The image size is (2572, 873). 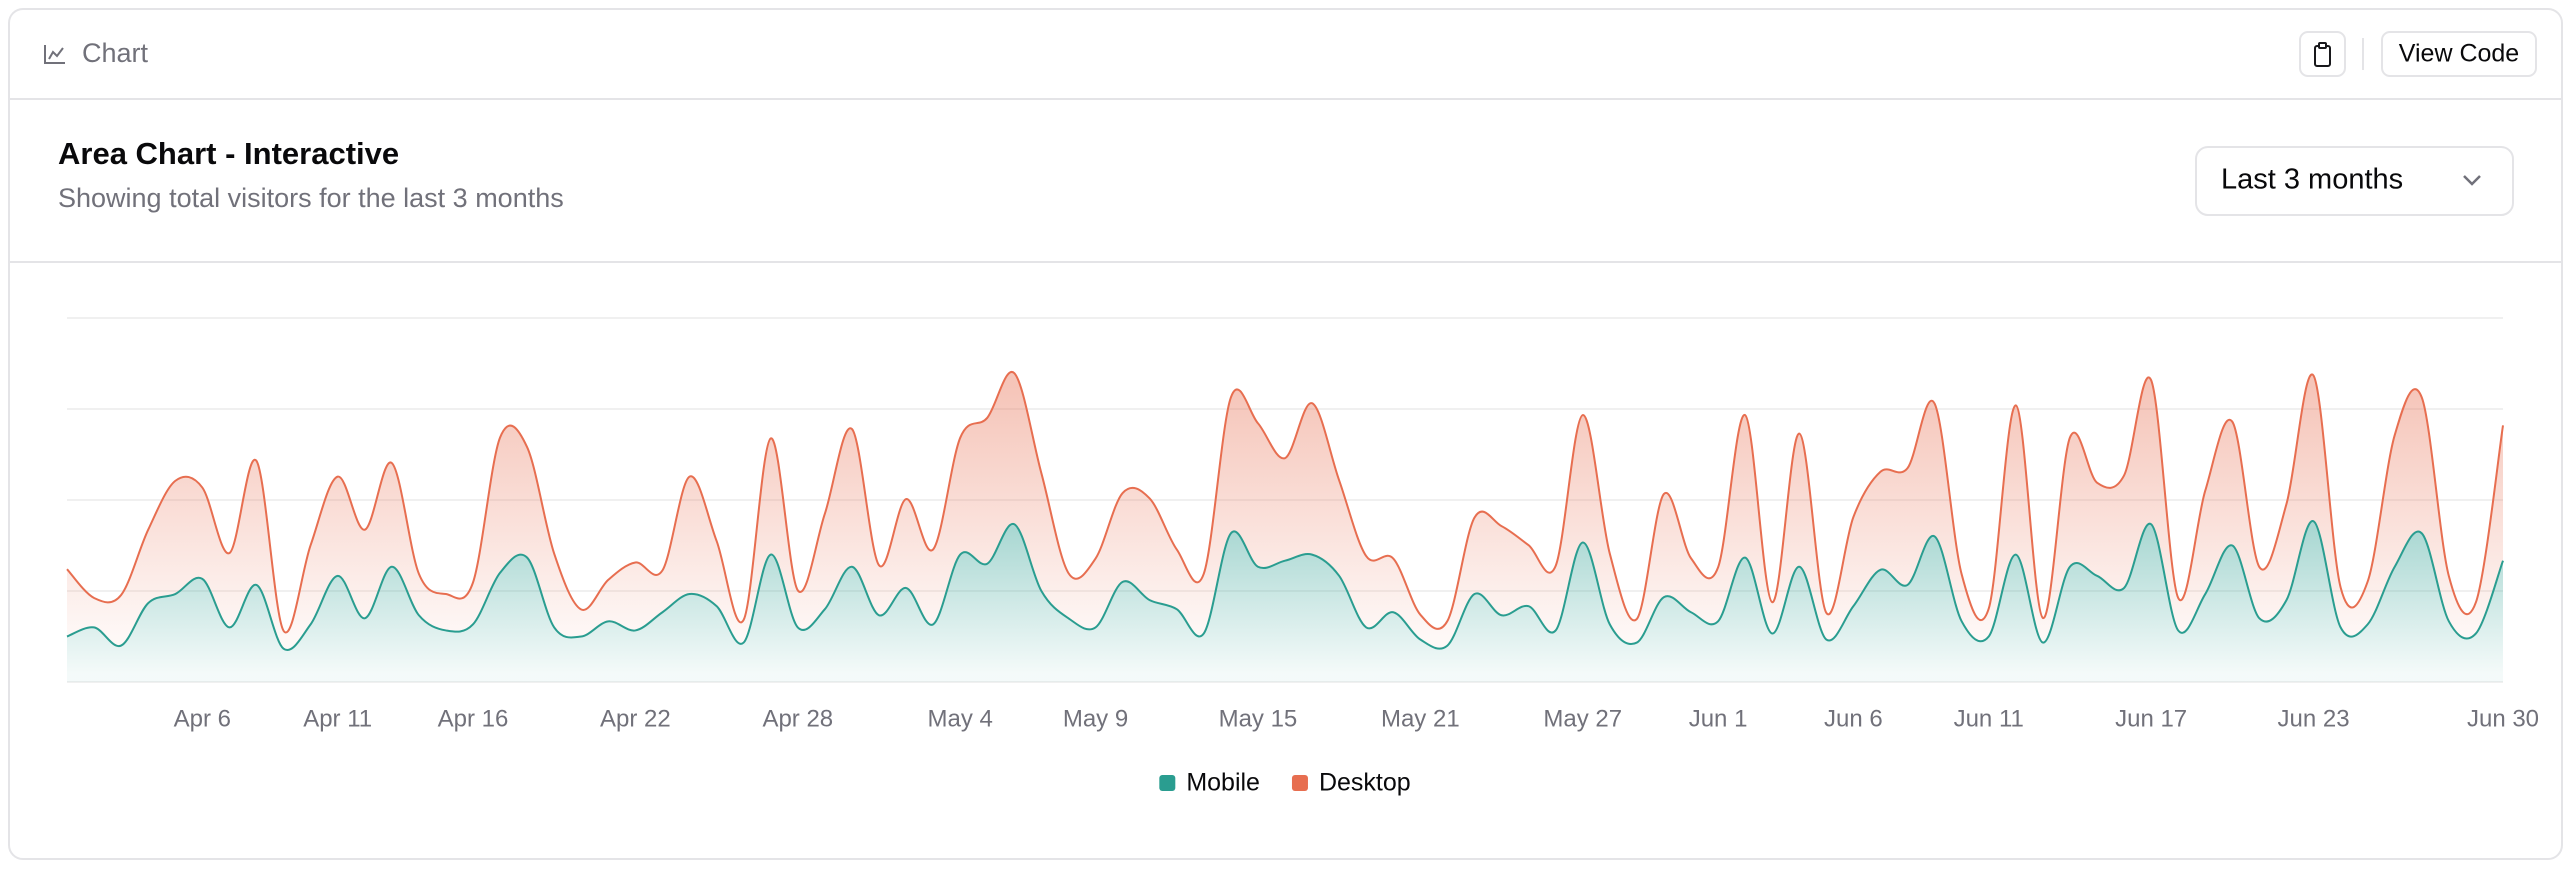 I want to click on x-tick-label: Apr 6, so click(x=202, y=718).